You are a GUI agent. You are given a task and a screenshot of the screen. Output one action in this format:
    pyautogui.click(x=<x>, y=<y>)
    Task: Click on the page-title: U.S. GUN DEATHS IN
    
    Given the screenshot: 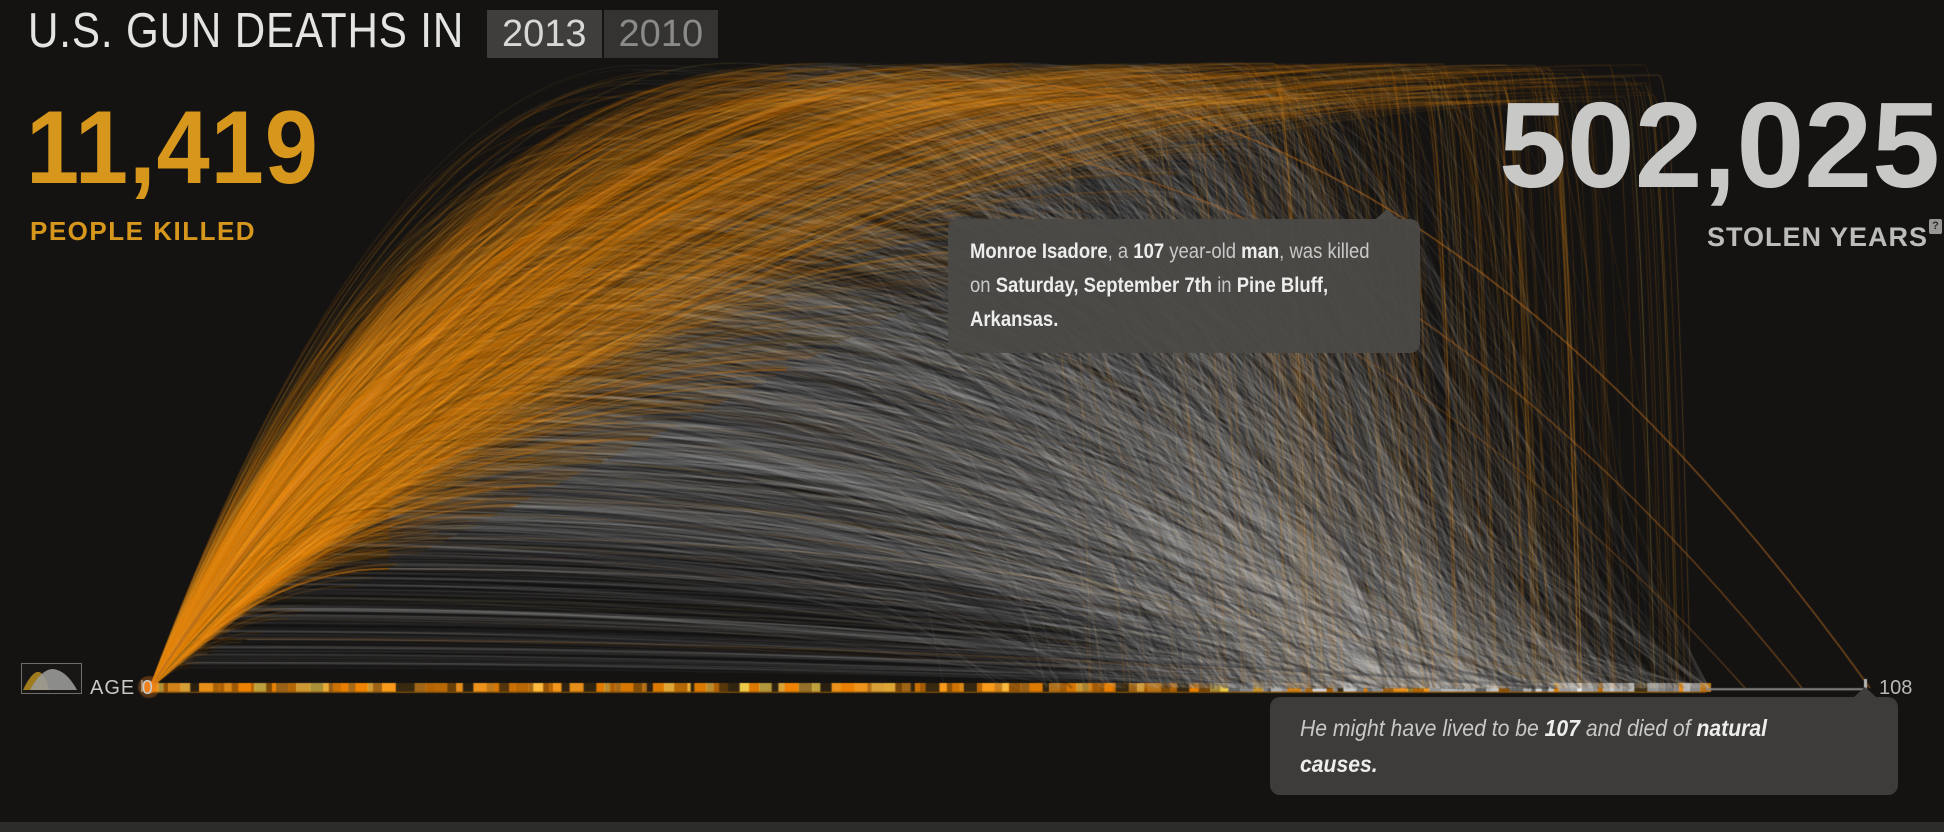 What is the action you would take?
    pyautogui.click(x=246, y=31)
    